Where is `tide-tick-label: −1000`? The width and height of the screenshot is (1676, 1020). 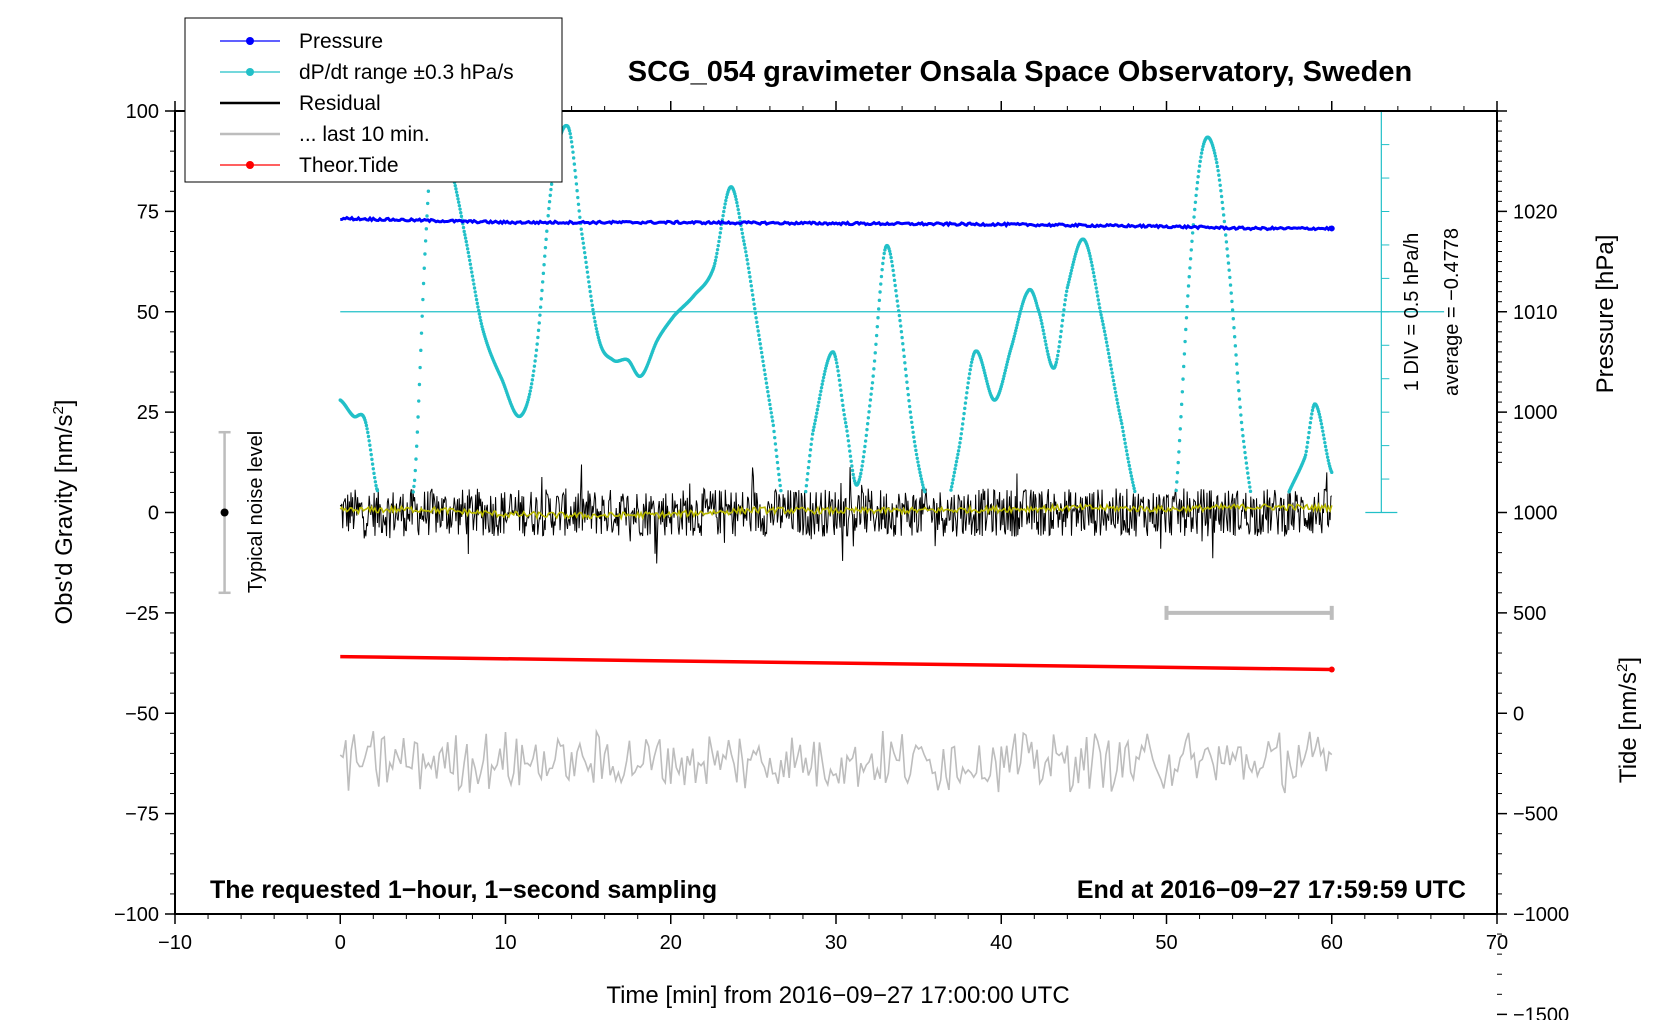 tide-tick-label: −1000 is located at coordinates (1541, 915).